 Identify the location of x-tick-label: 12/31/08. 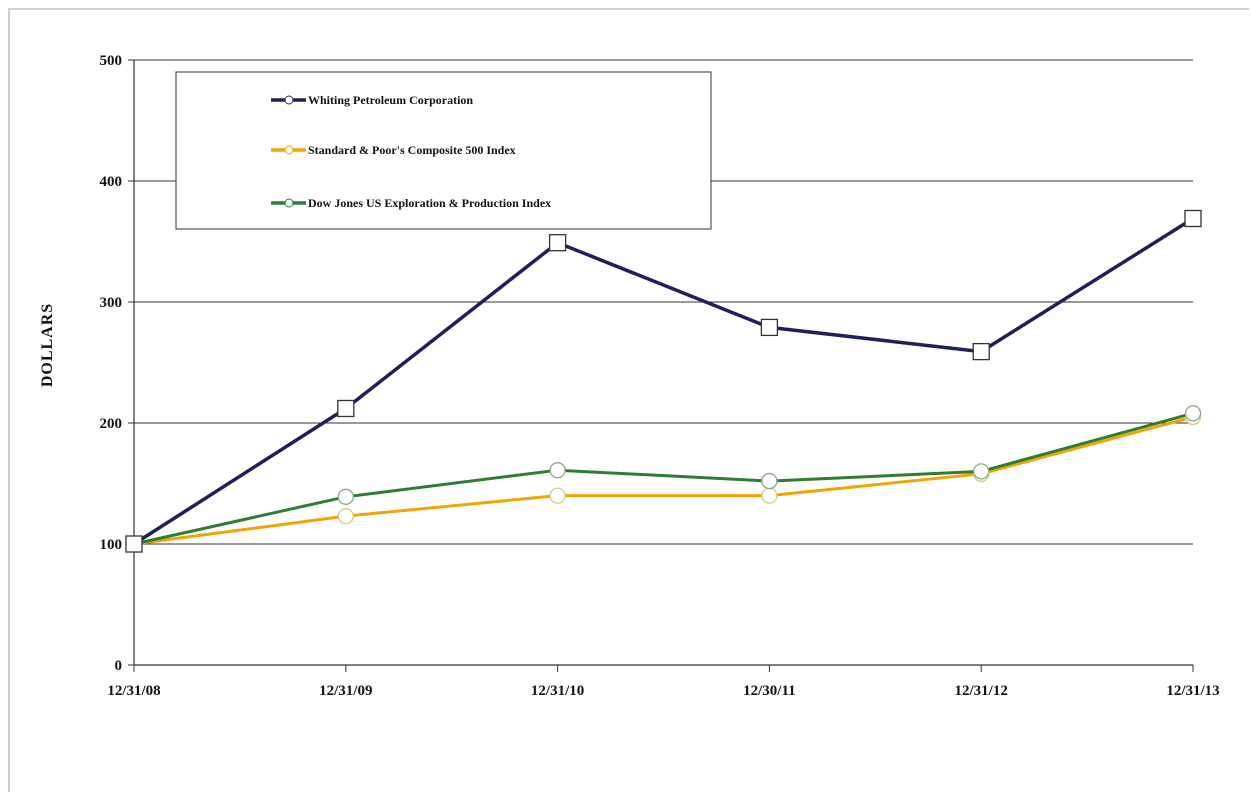
(133, 691).